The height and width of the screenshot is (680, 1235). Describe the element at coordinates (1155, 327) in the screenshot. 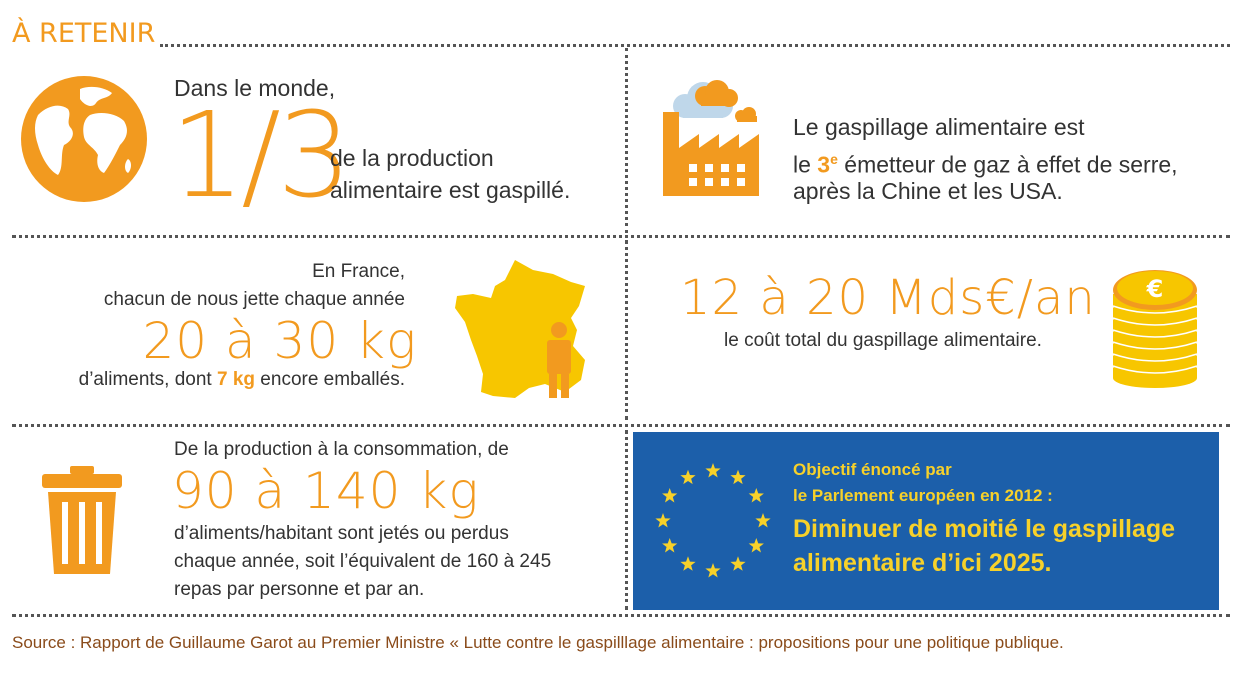

I see `euro-coins-icon: €` at that location.